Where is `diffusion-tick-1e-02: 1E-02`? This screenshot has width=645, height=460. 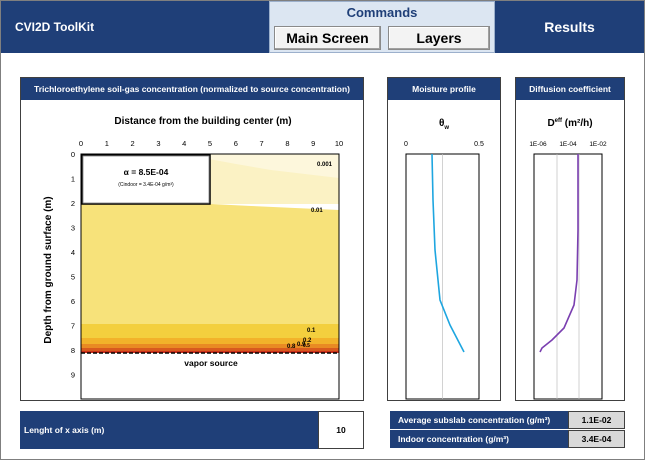
diffusion-tick-1e-02: 1E-02 is located at coordinates (598, 144).